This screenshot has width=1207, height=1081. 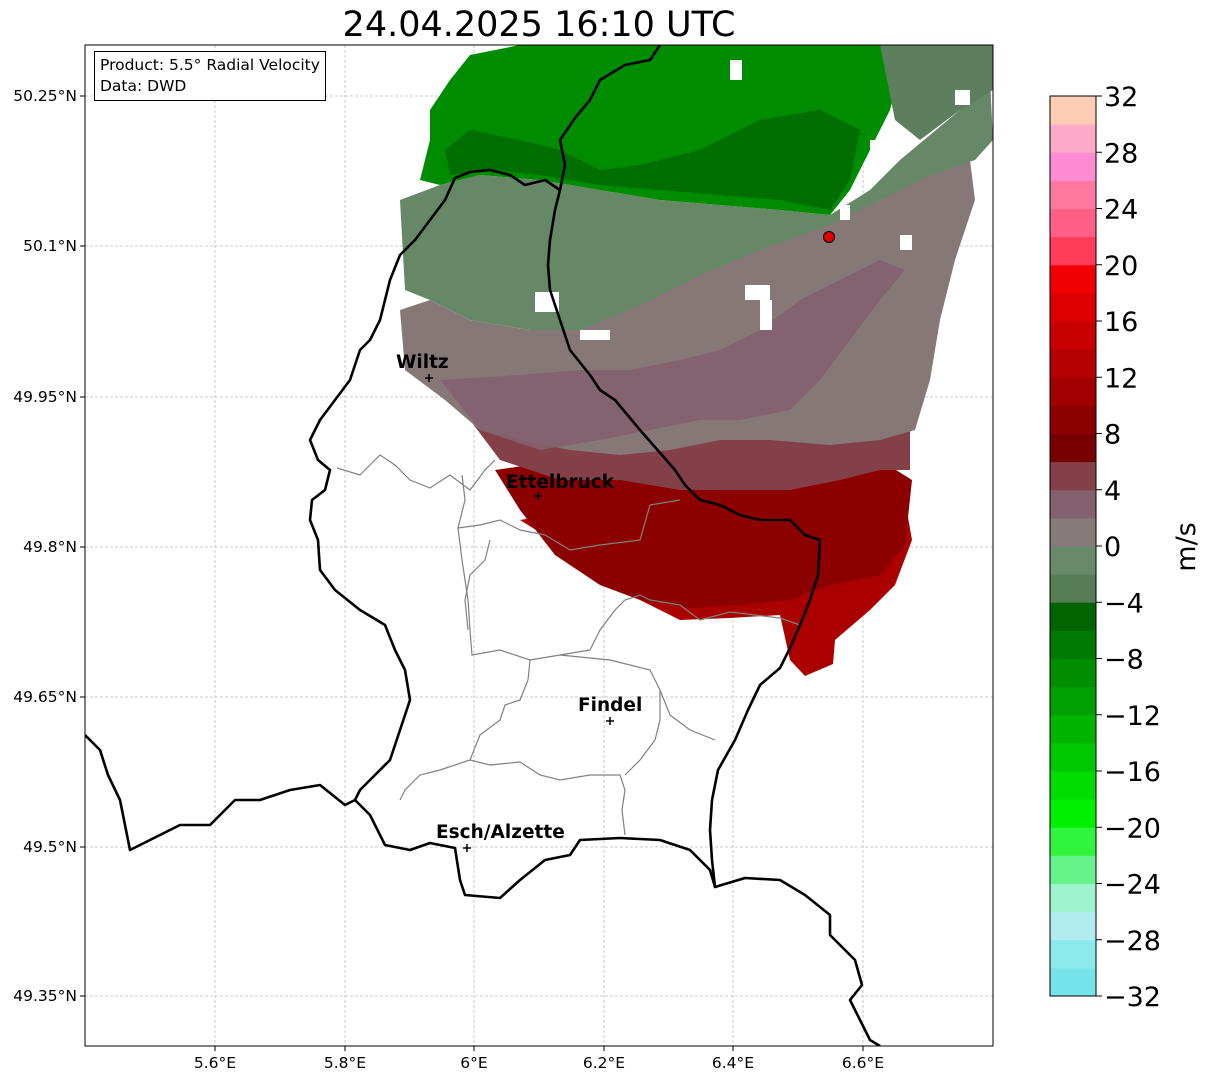 What do you see at coordinates (604, 1063) in the screenshot?
I see `lon-tick-label: 6.2°E` at bounding box center [604, 1063].